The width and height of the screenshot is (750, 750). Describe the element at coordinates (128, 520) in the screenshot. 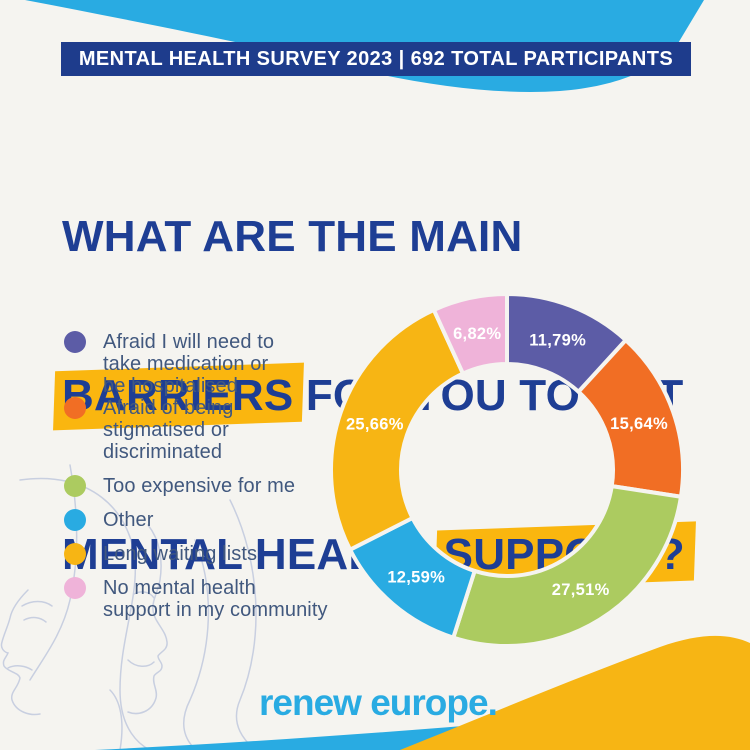

I see `legend-label: Other` at that location.